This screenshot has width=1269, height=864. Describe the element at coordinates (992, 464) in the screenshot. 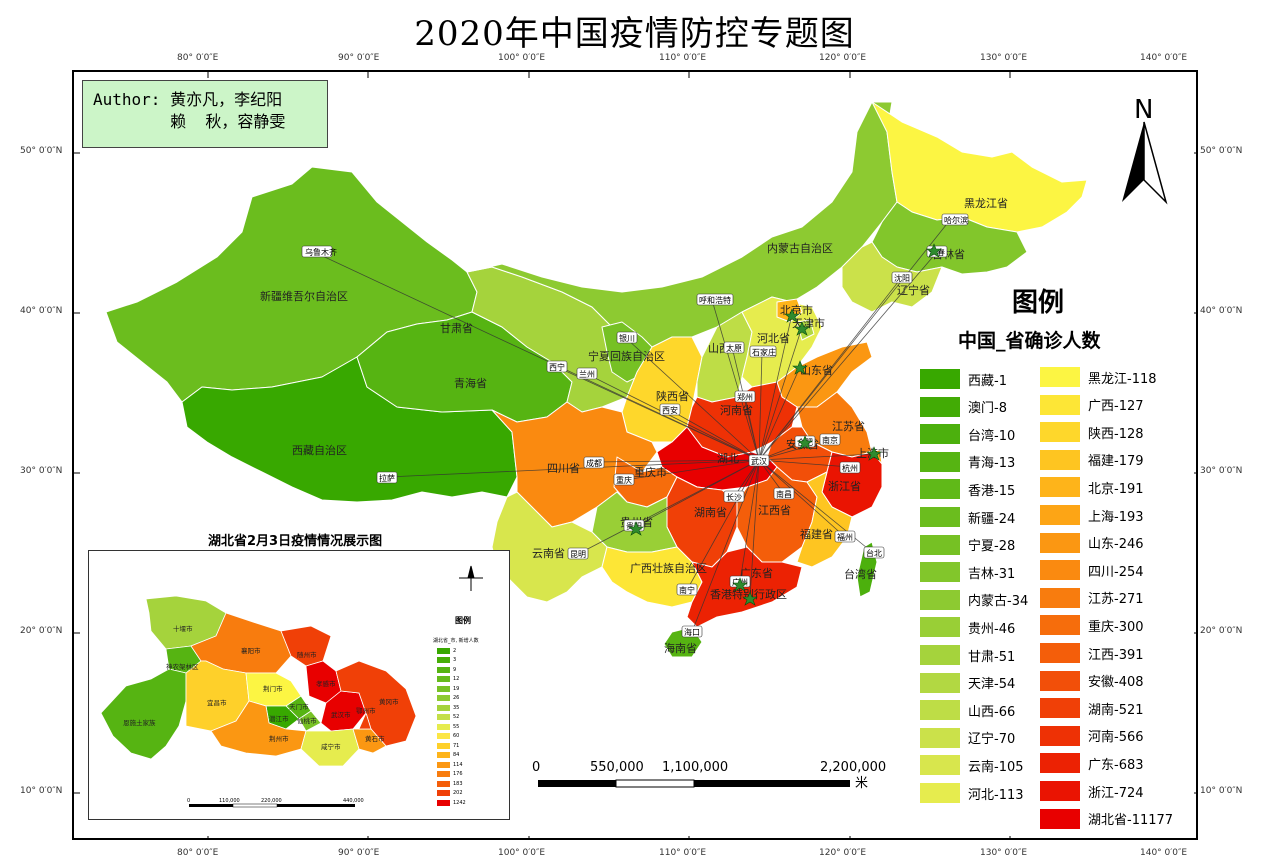

I see `legend-label: 青海-13` at that location.